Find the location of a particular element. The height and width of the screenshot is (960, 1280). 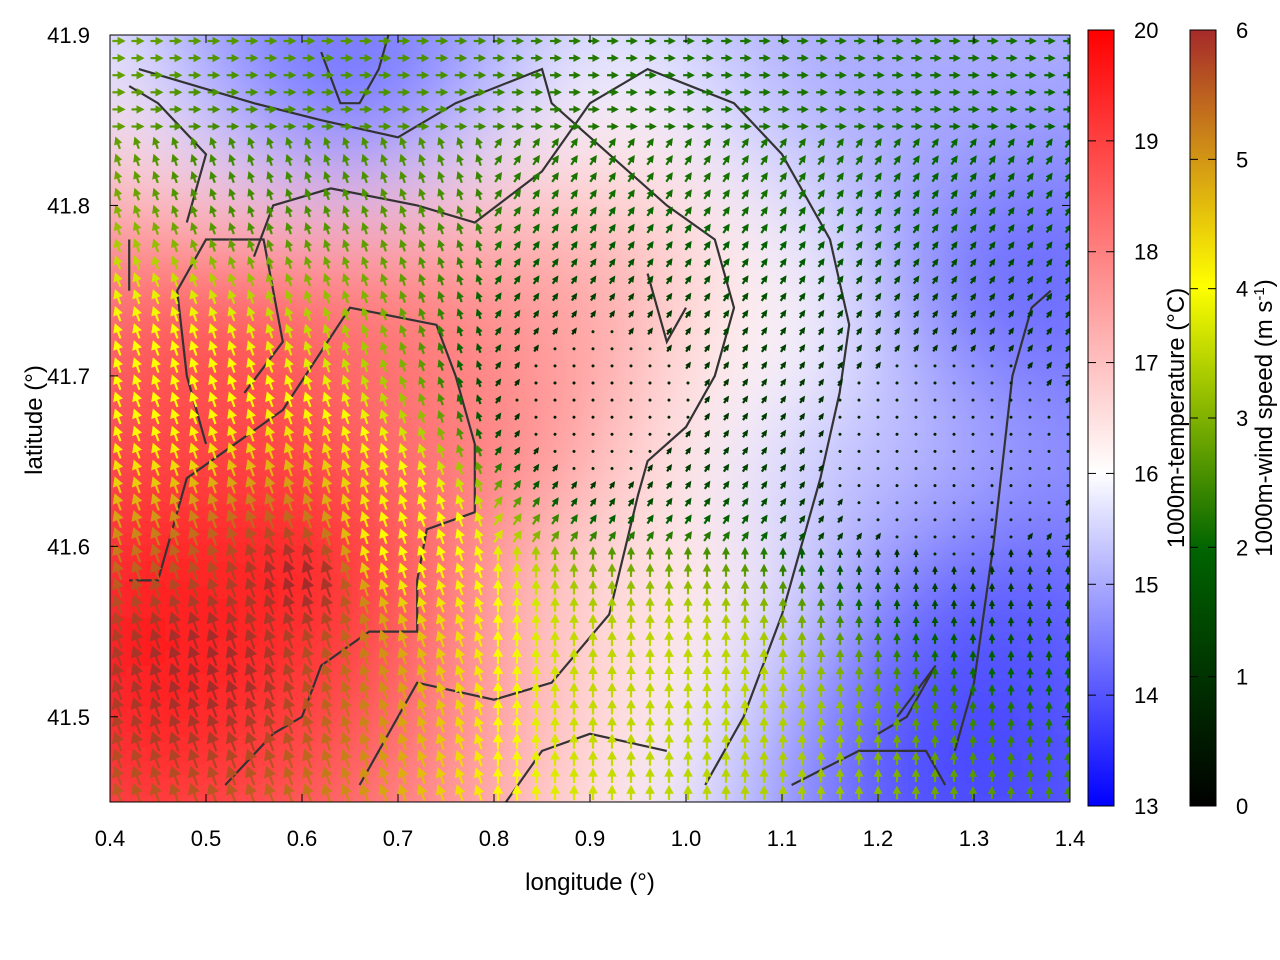

x-tick-label: 1.4 is located at coordinates (1070, 838).